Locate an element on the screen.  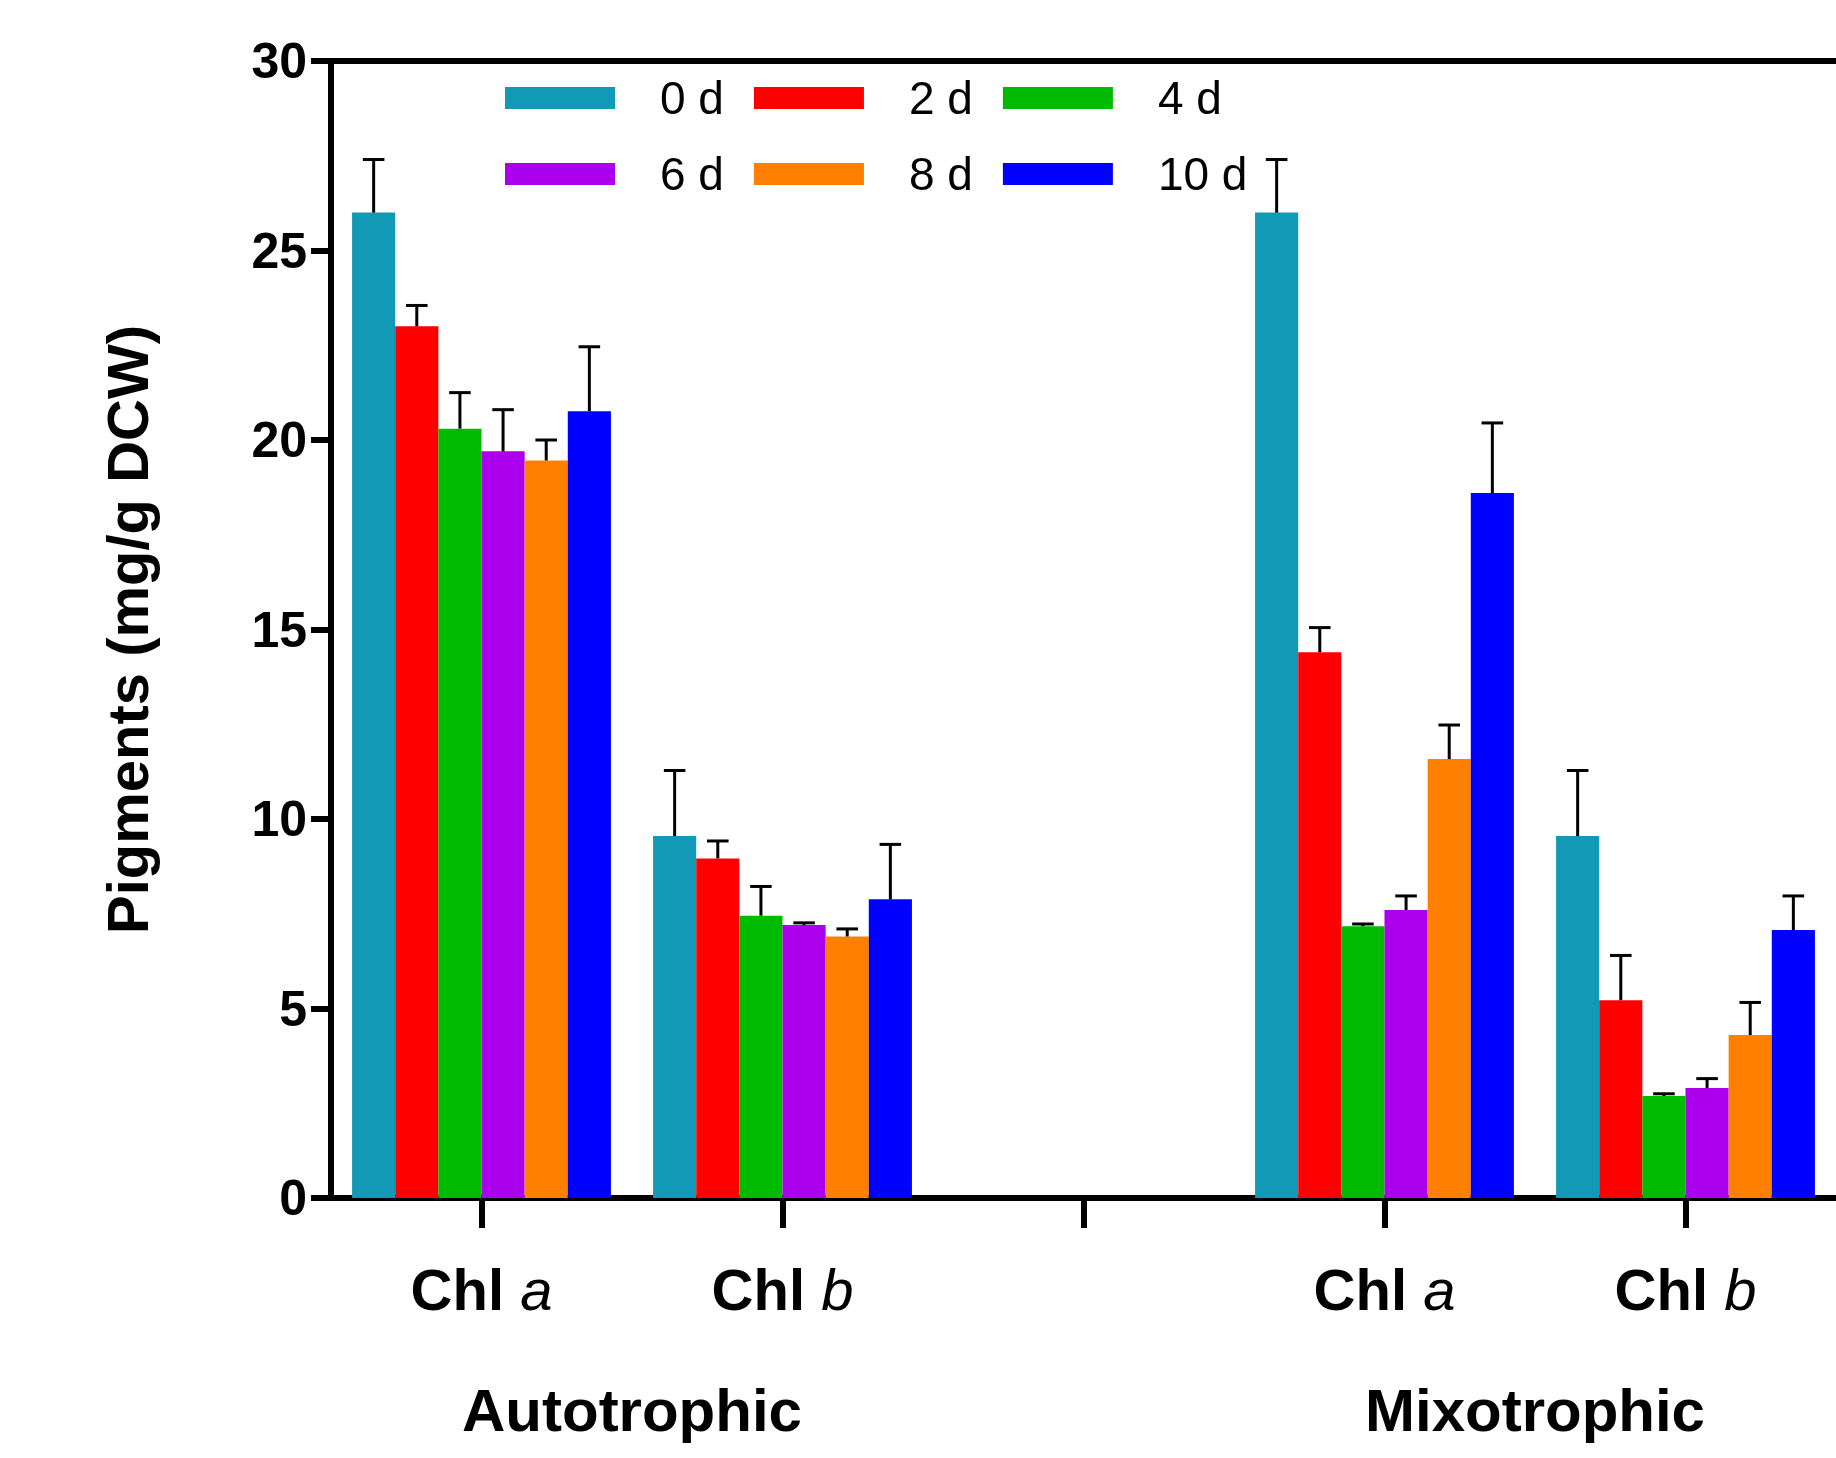
y-tick-label: 20 is located at coordinates (279, 440).